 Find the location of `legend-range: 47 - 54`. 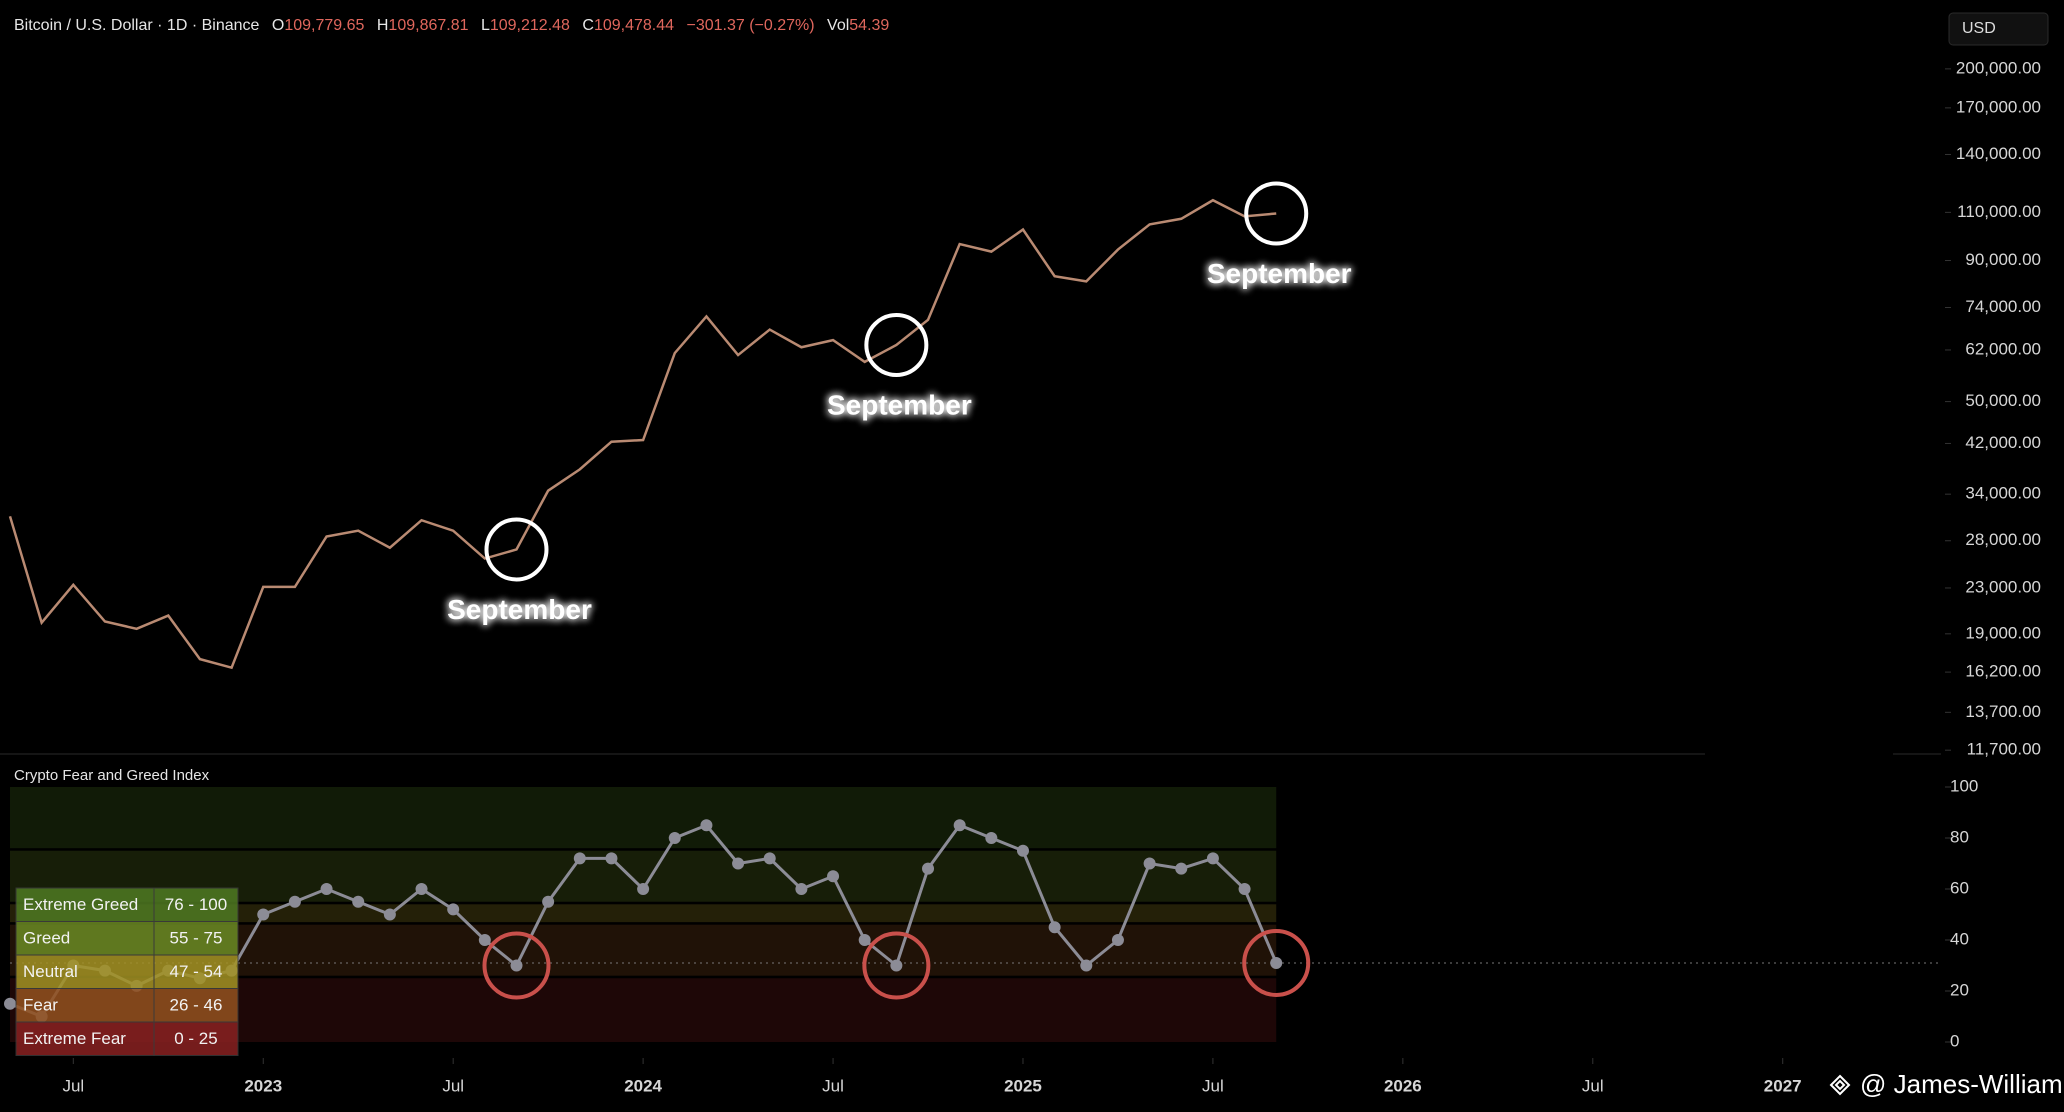

legend-range: 47 - 54 is located at coordinates (196, 971).